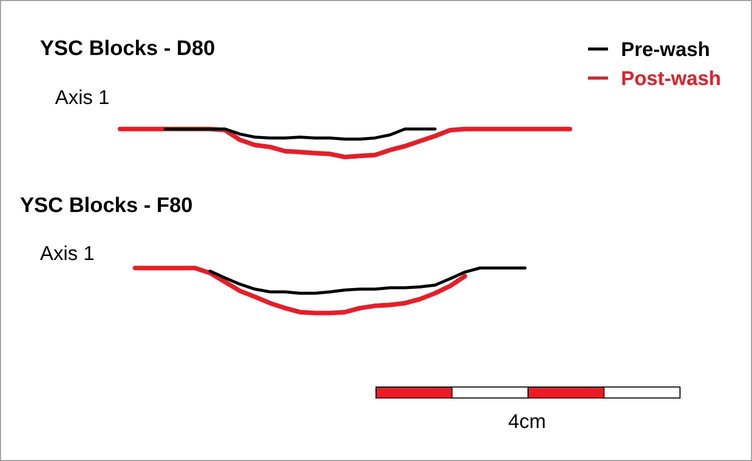 The width and height of the screenshot is (752, 461). What do you see at coordinates (106, 205) in the screenshot?
I see `chart-title: YSC Blocks - F80` at bounding box center [106, 205].